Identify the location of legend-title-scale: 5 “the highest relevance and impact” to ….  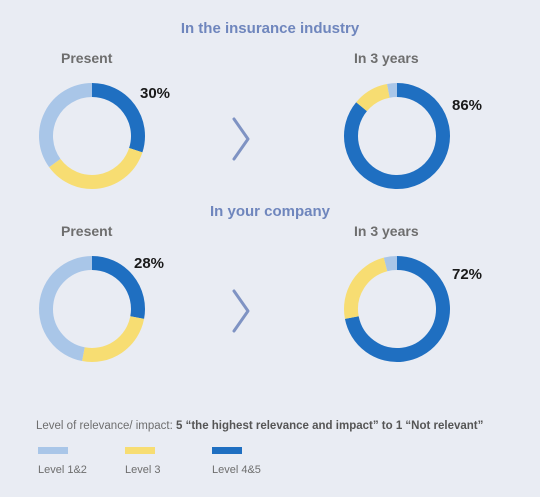
(330, 426).